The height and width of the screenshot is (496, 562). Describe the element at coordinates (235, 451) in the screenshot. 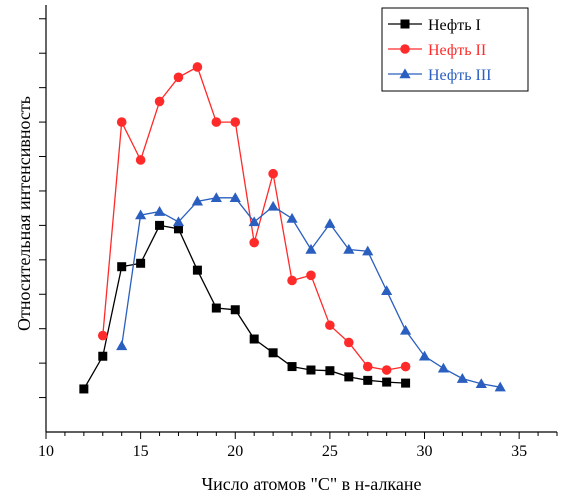

I see `x-tick-label: 20` at that location.